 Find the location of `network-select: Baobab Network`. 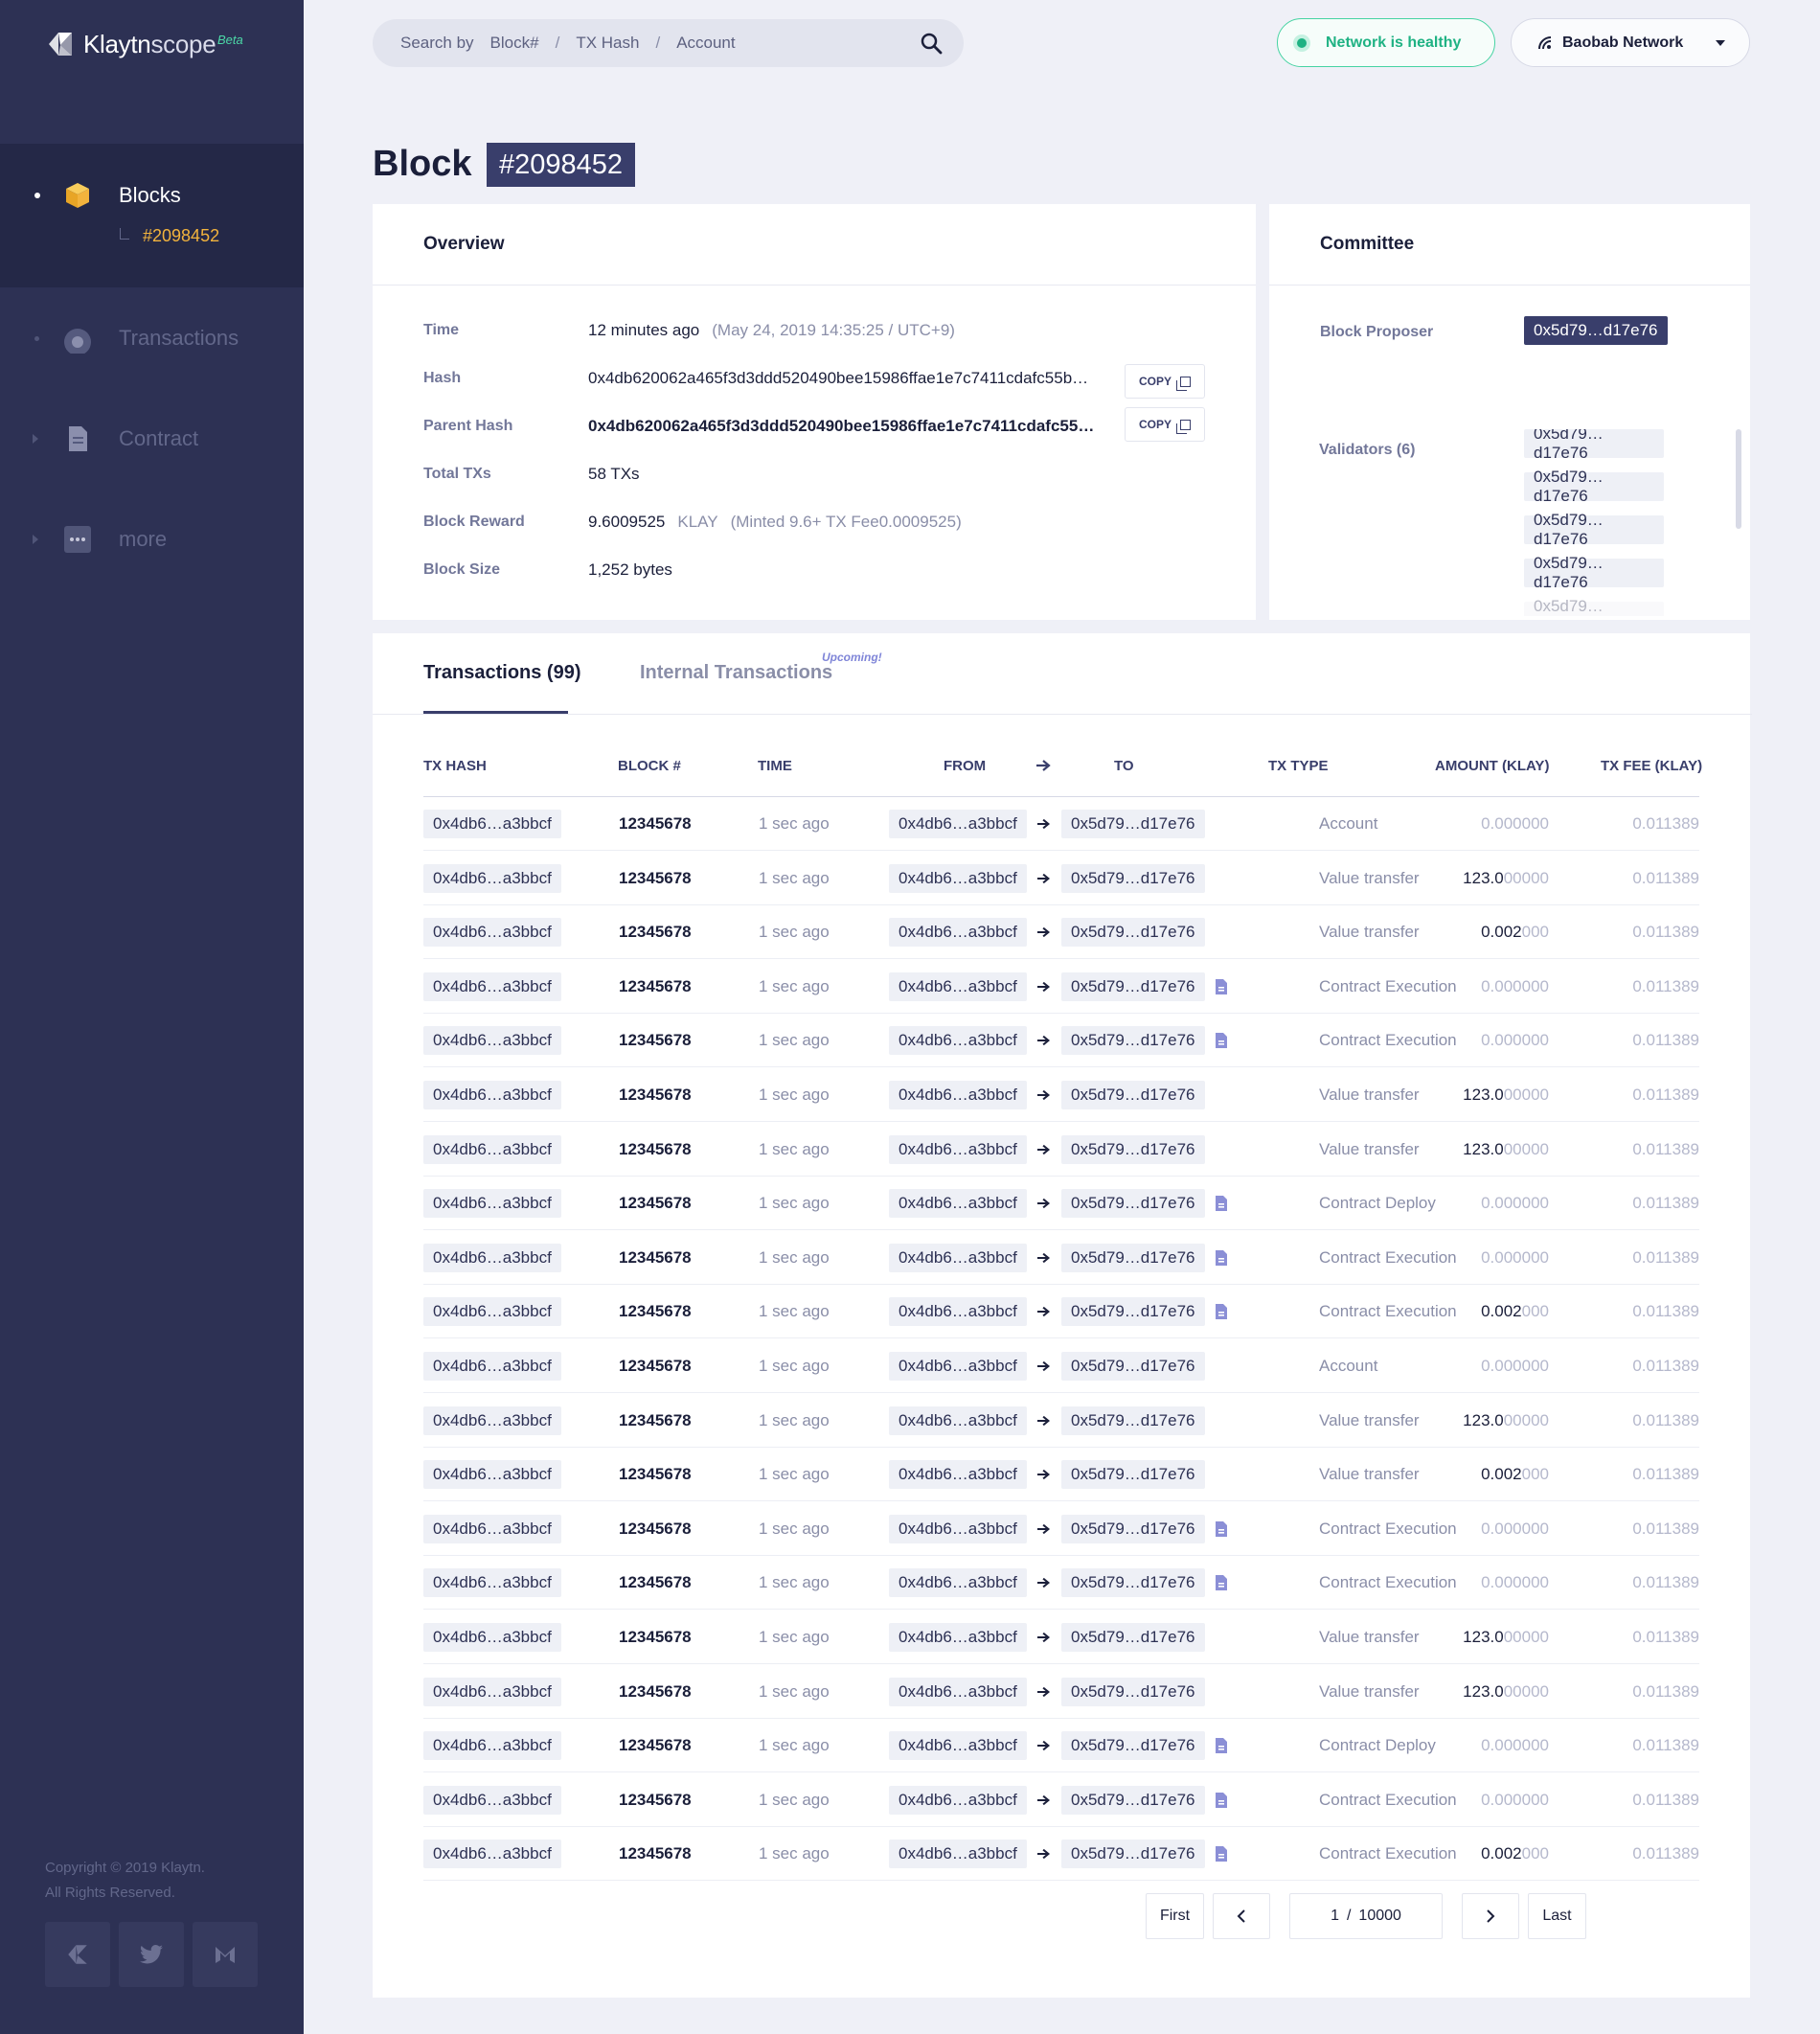

network-select: Baobab Network is located at coordinates (1630, 43).